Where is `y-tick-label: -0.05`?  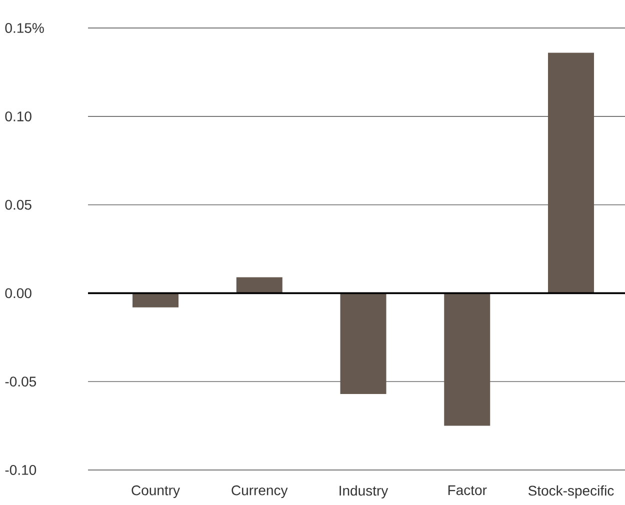 y-tick-label: -0.05 is located at coordinates (20, 381).